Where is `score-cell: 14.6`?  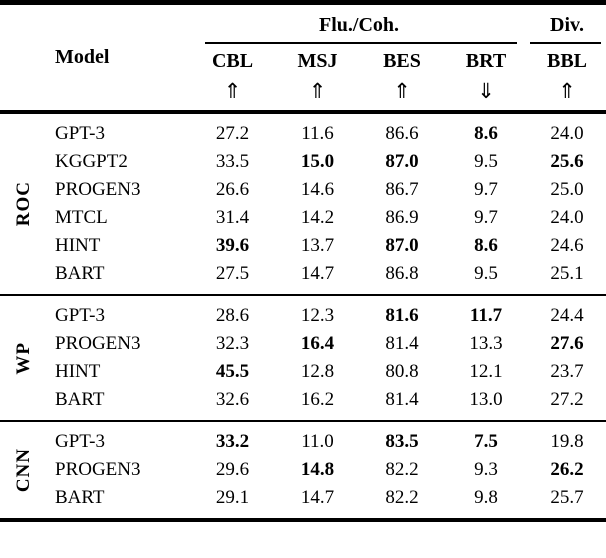
score-cell: 14.6 is located at coordinates (317, 189).